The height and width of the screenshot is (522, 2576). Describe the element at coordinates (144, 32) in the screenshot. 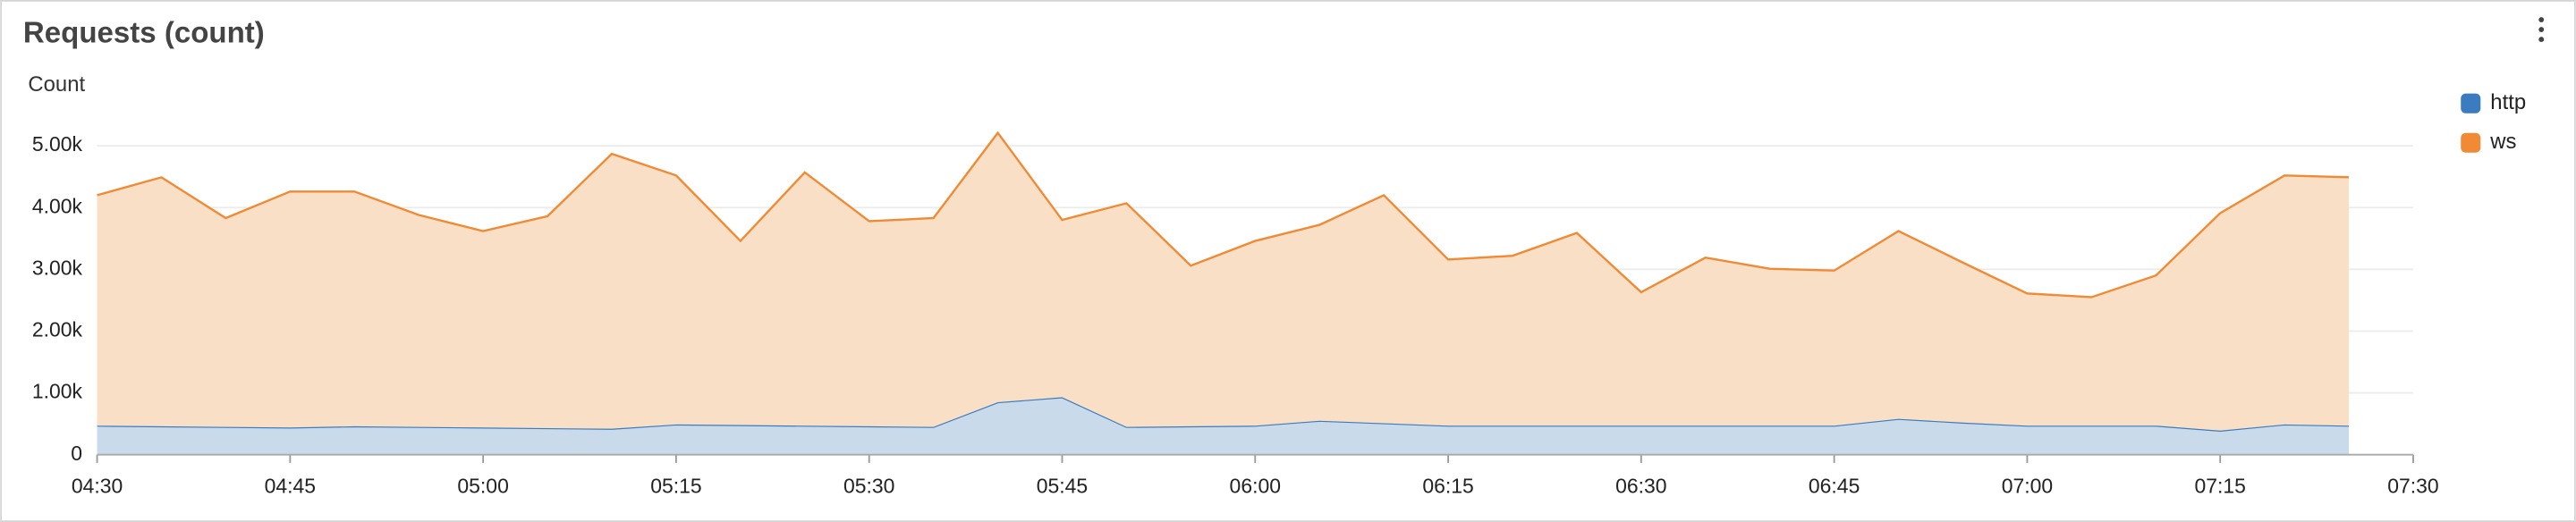

I see `chart-title: Requests (count)` at that location.